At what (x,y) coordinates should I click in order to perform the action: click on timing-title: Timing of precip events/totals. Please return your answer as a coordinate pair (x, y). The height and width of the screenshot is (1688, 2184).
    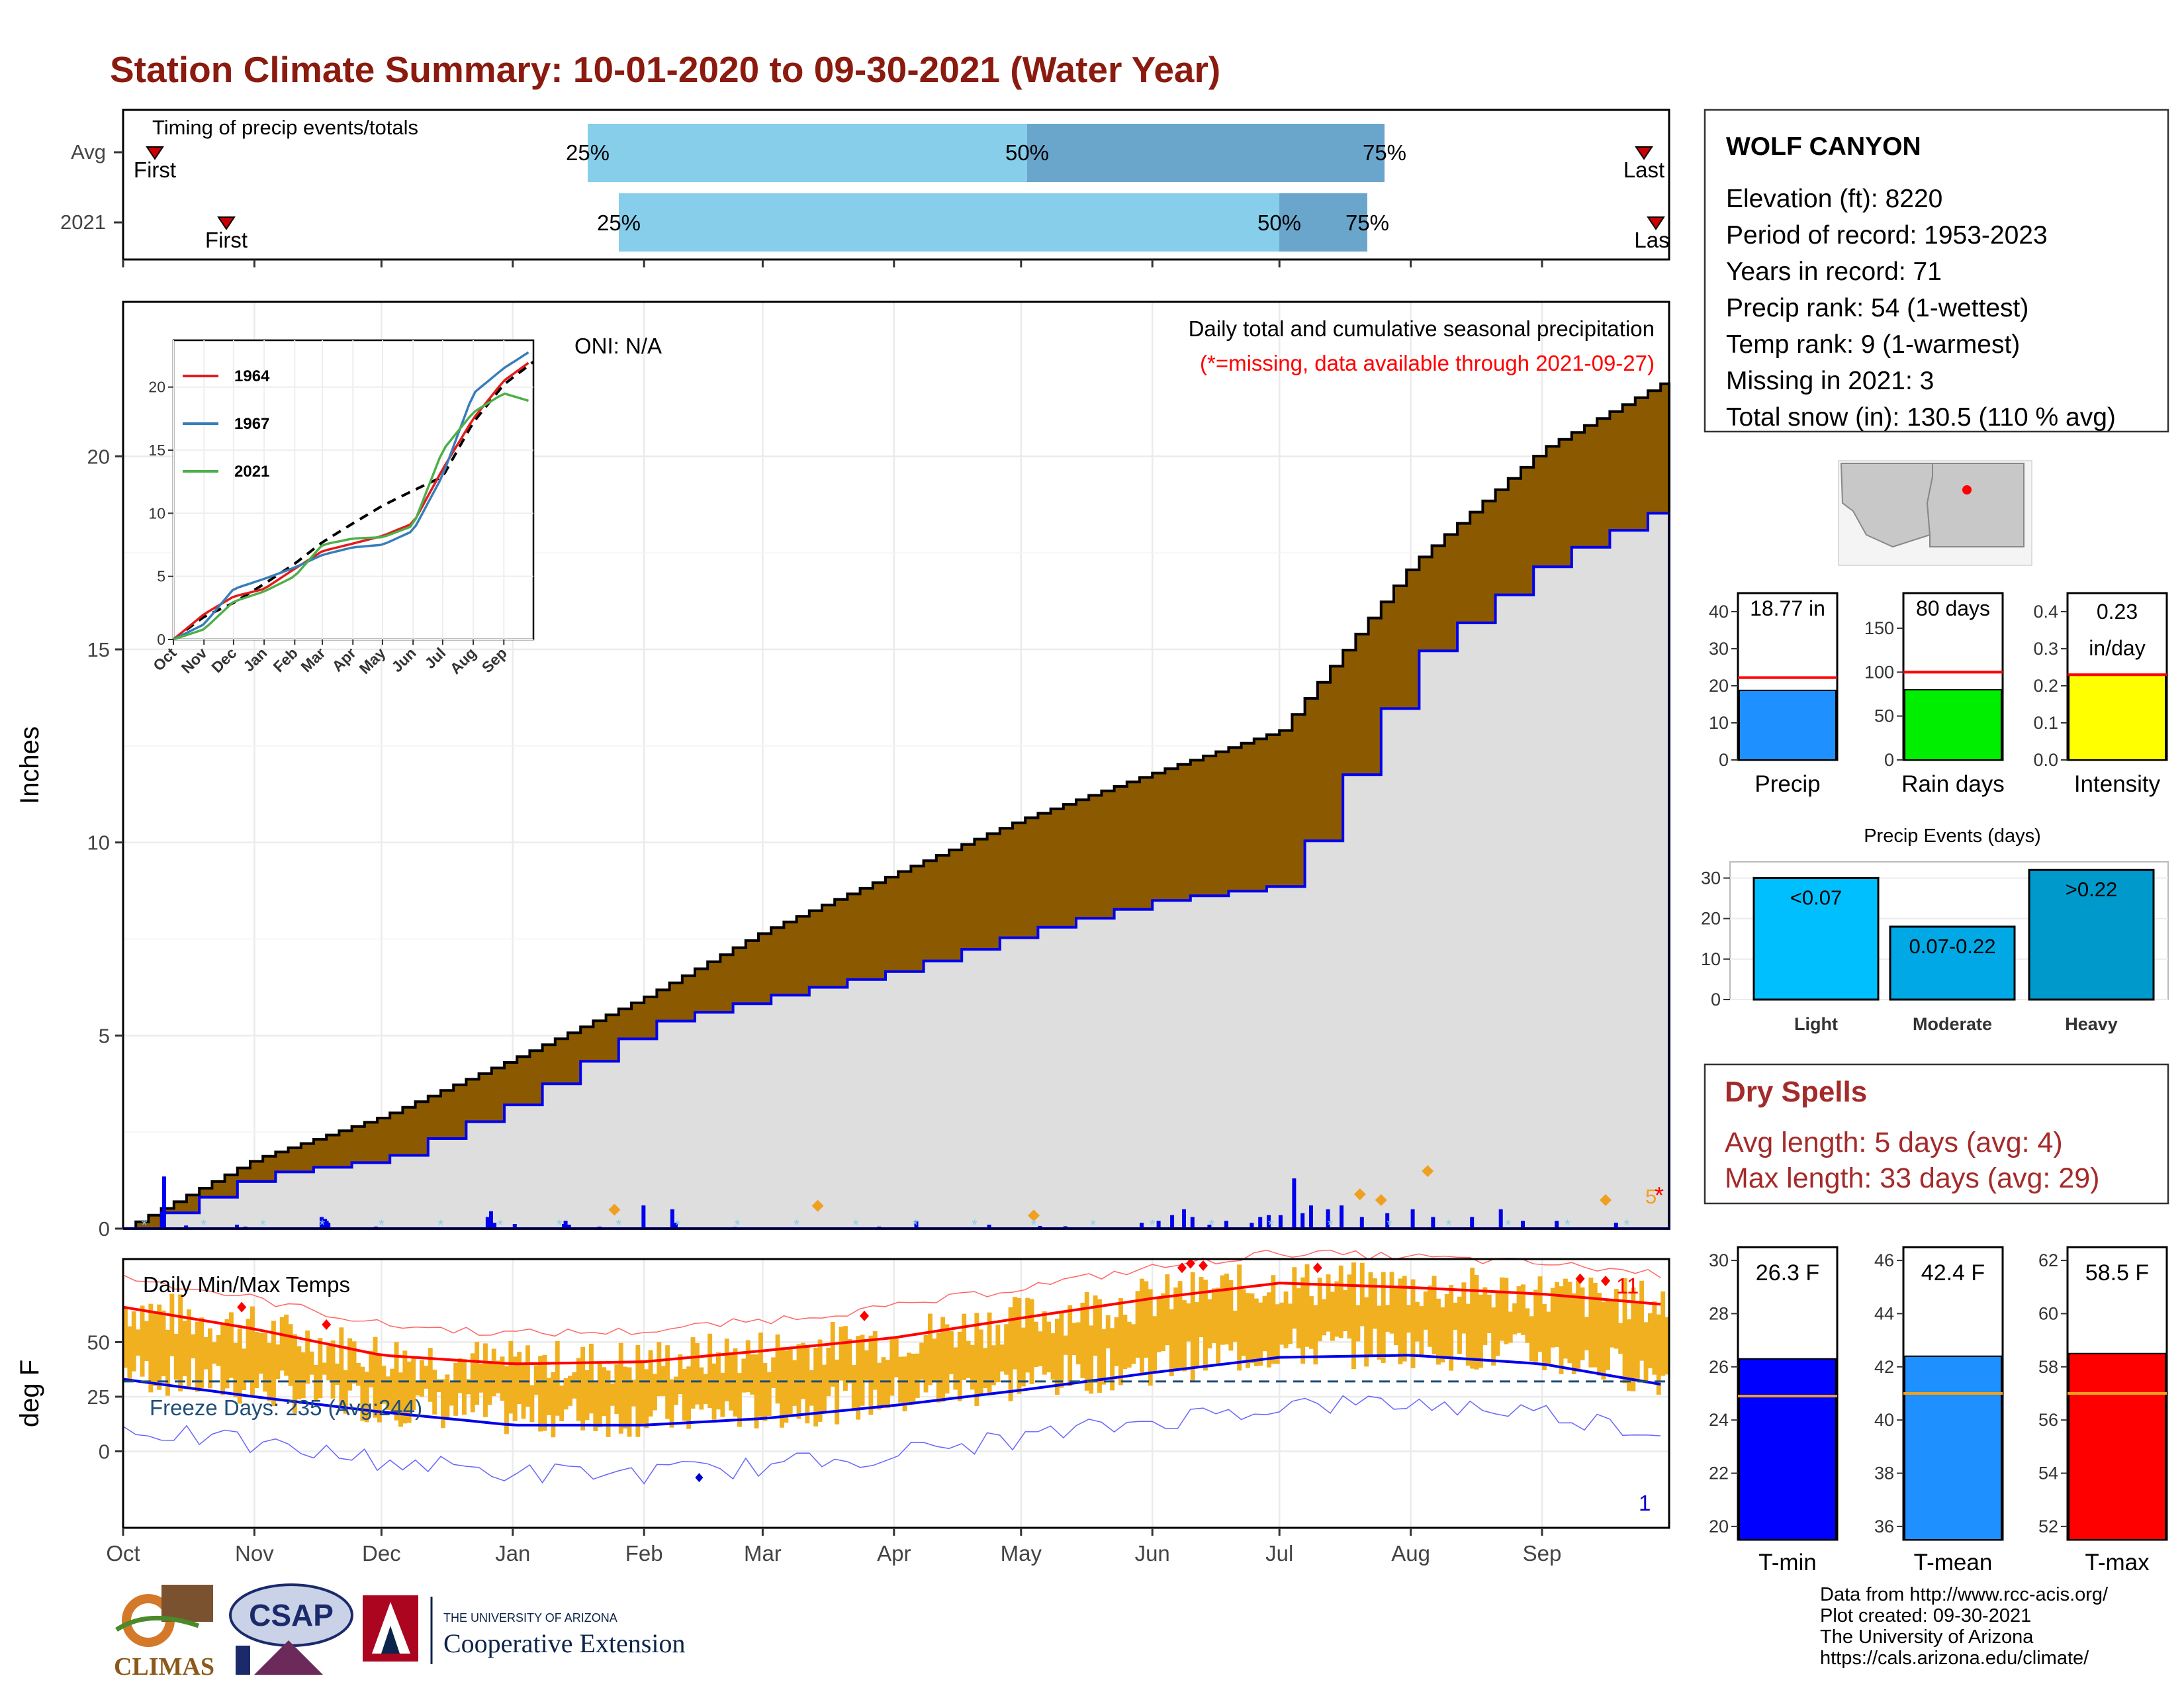
    Looking at the image, I should click on (285, 127).